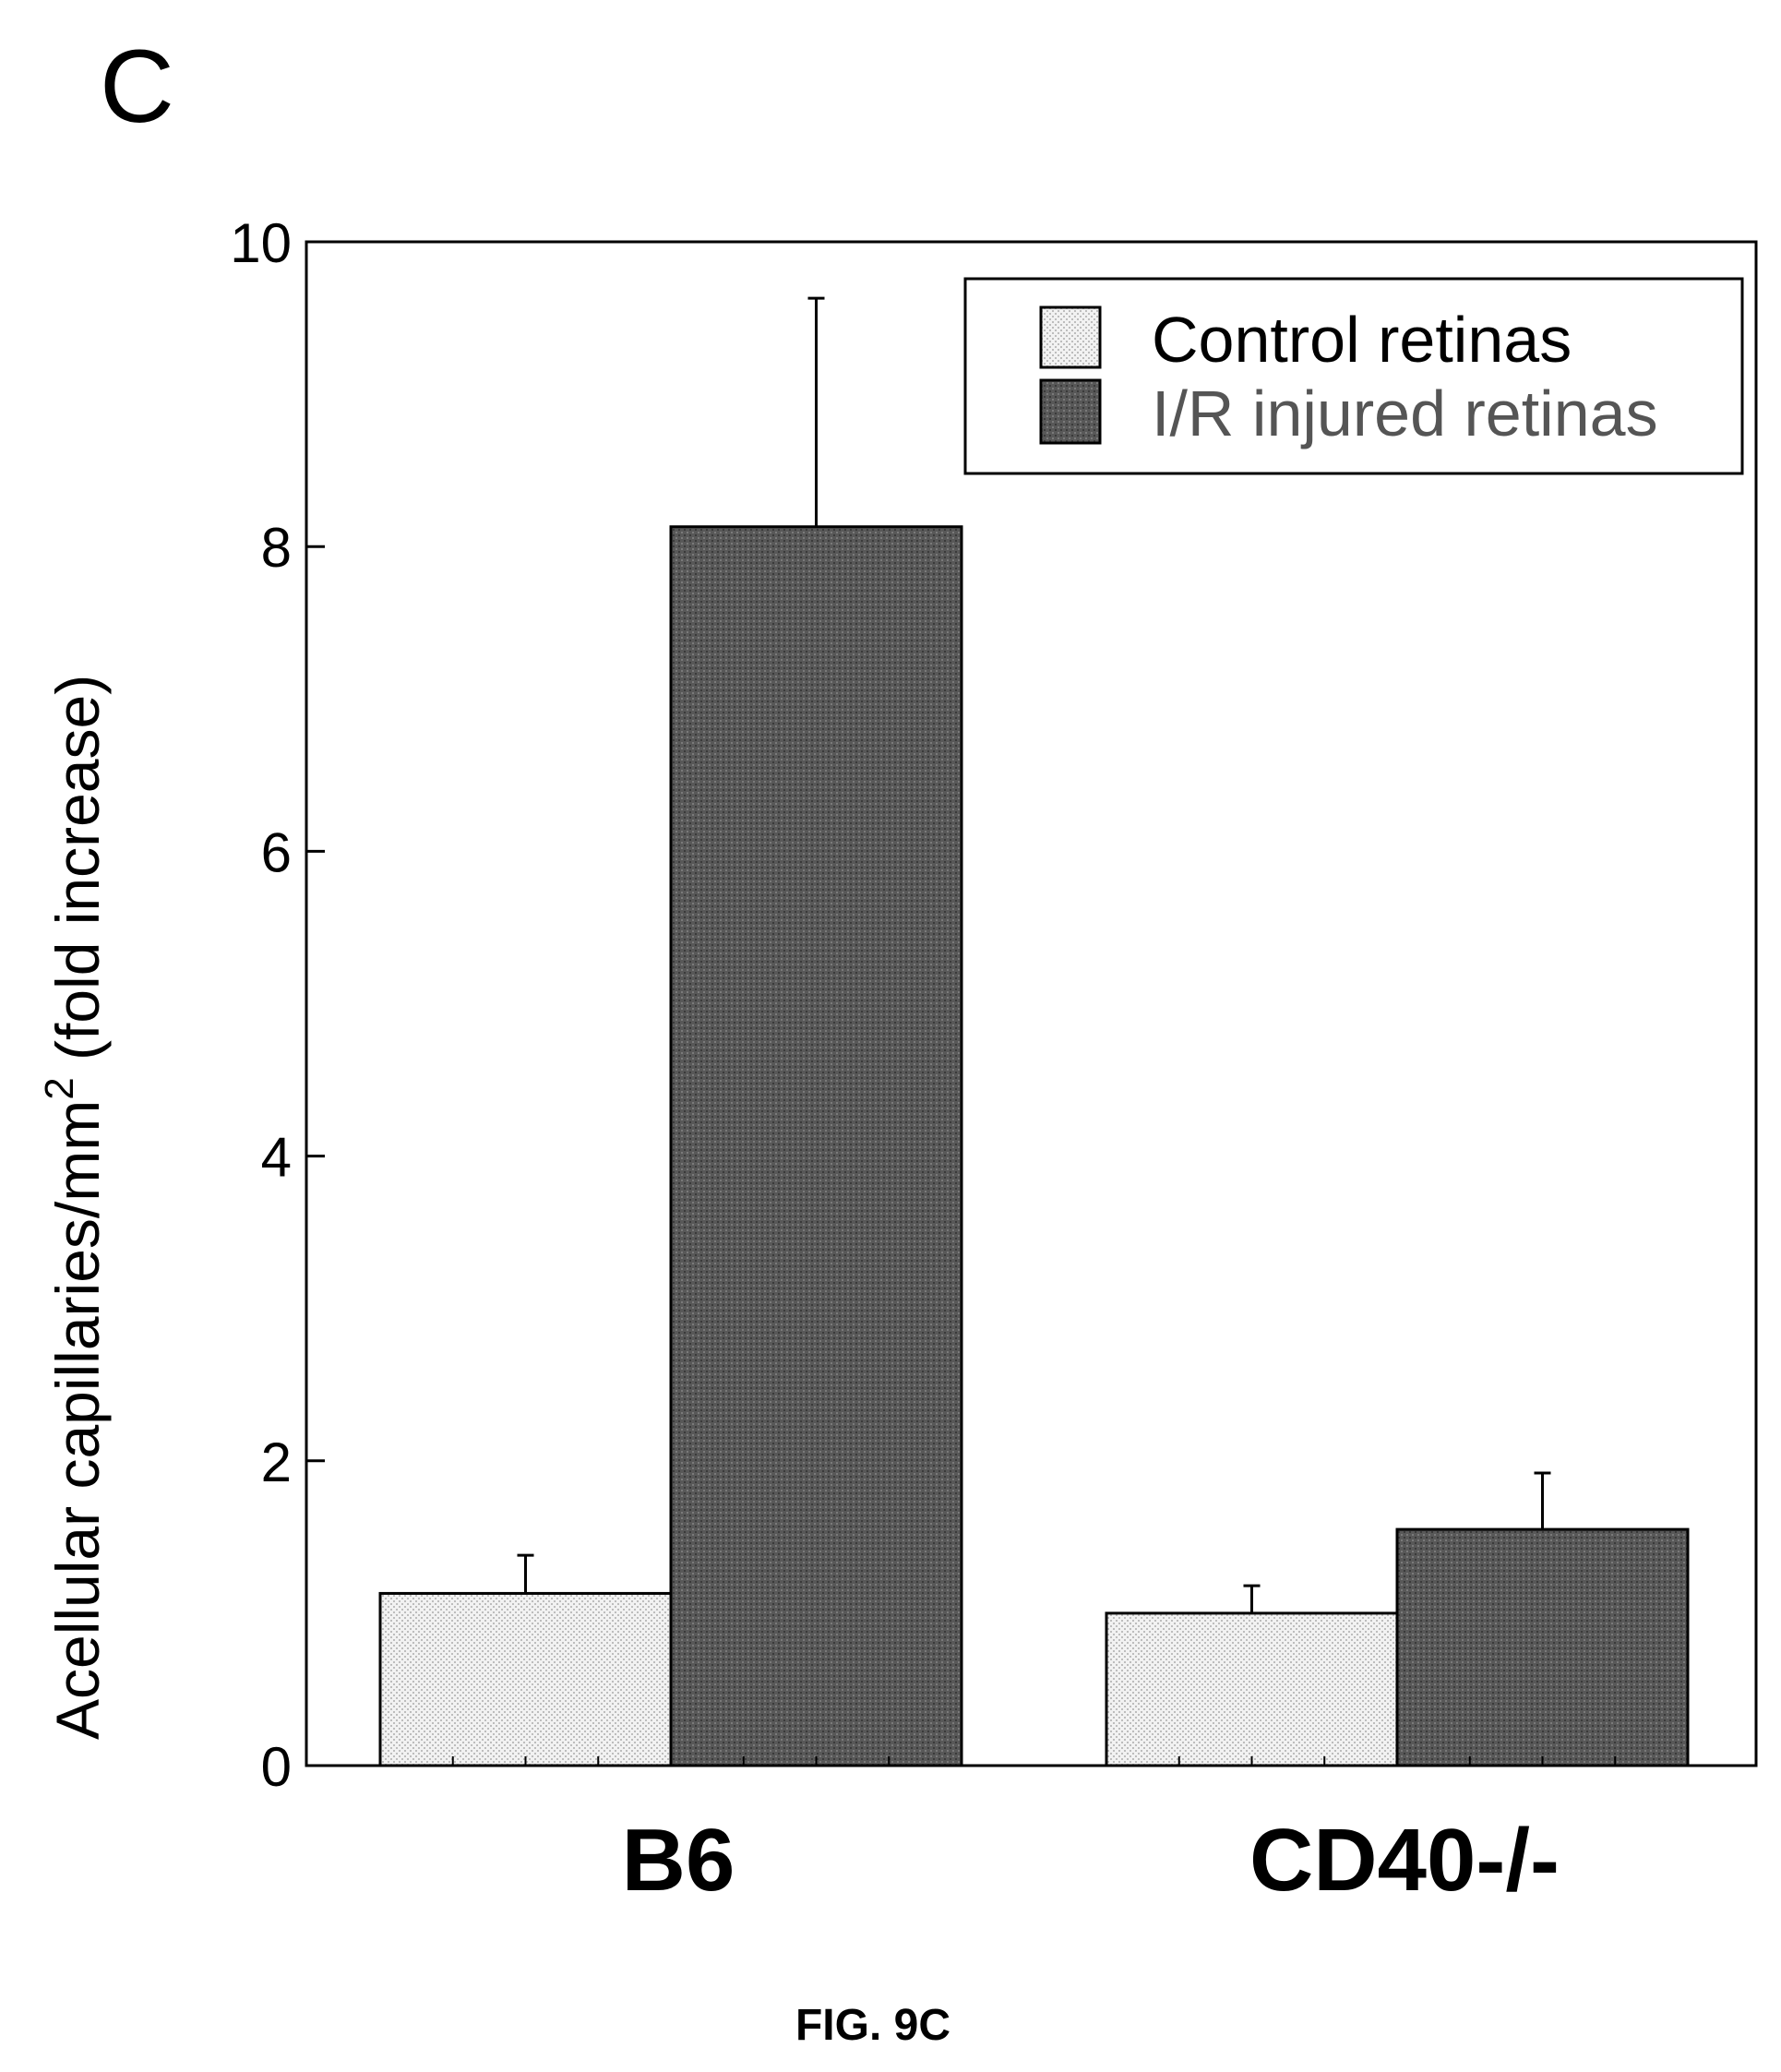 The height and width of the screenshot is (2072, 1781). Describe the element at coordinates (1071, 411) in the screenshot. I see `legend-swatch-injured` at that location.